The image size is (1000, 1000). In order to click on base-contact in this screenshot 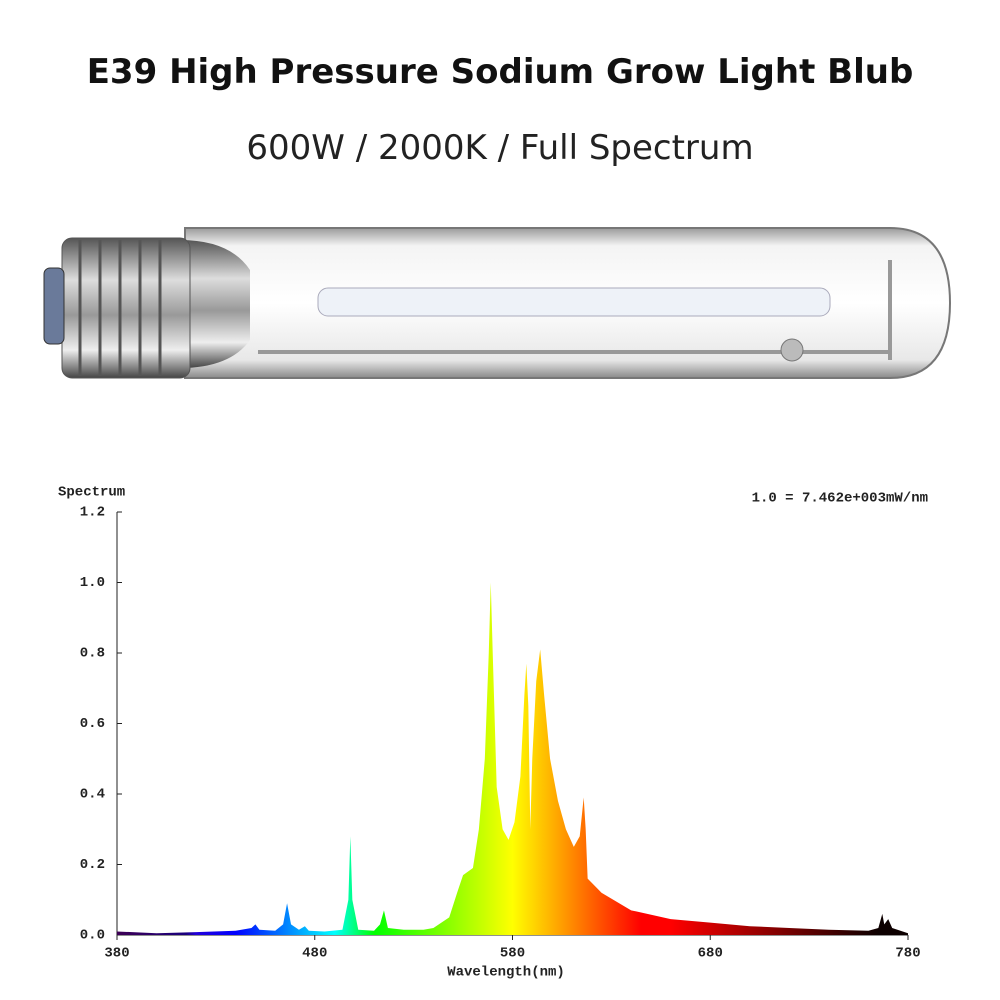, I will do `click(54, 306)`.